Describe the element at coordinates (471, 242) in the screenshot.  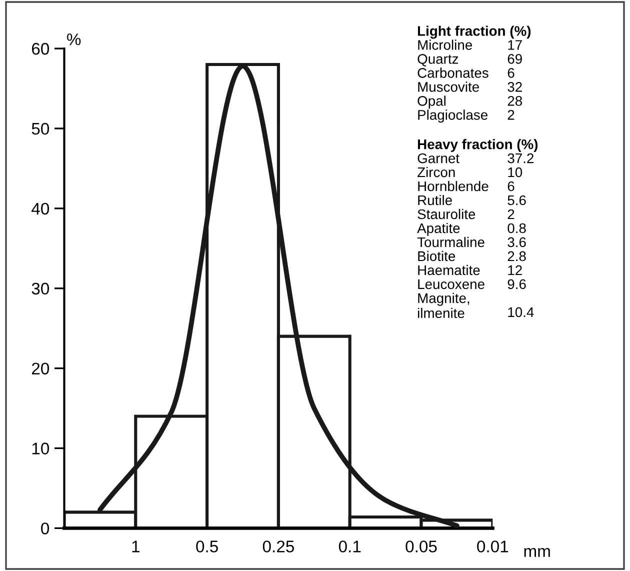
I see `text: Tourmaline 3.6` at that location.